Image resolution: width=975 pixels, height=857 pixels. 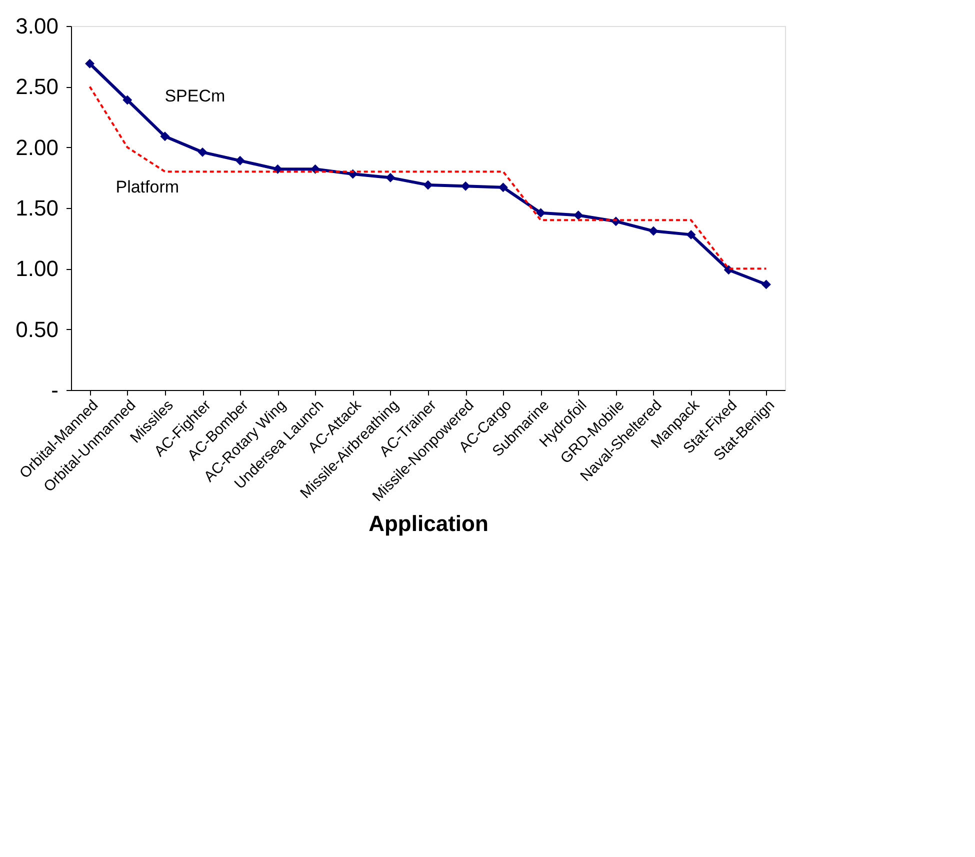 What do you see at coordinates (195, 96) in the screenshot?
I see `series-label: SPECm` at bounding box center [195, 96].